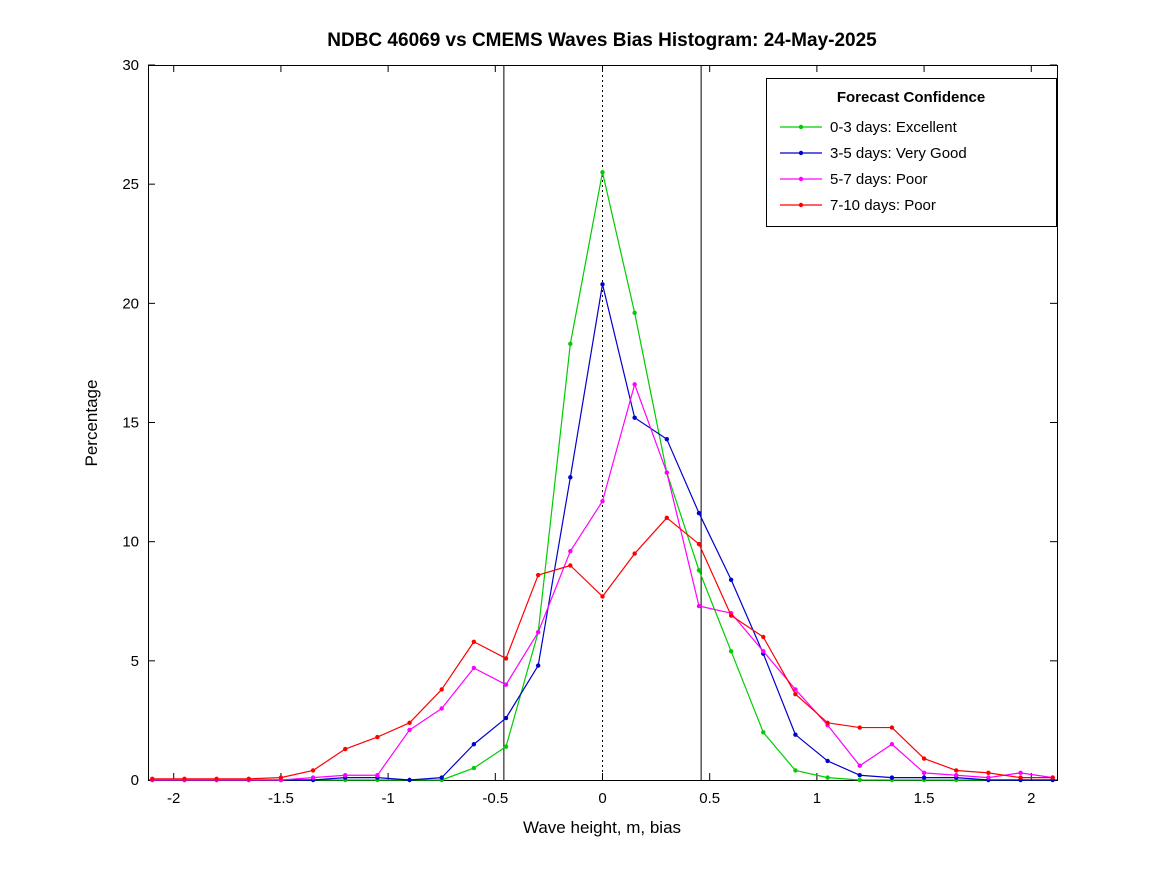  I want to click on legend-marker-7-10-days-poor, so click(801, 205).